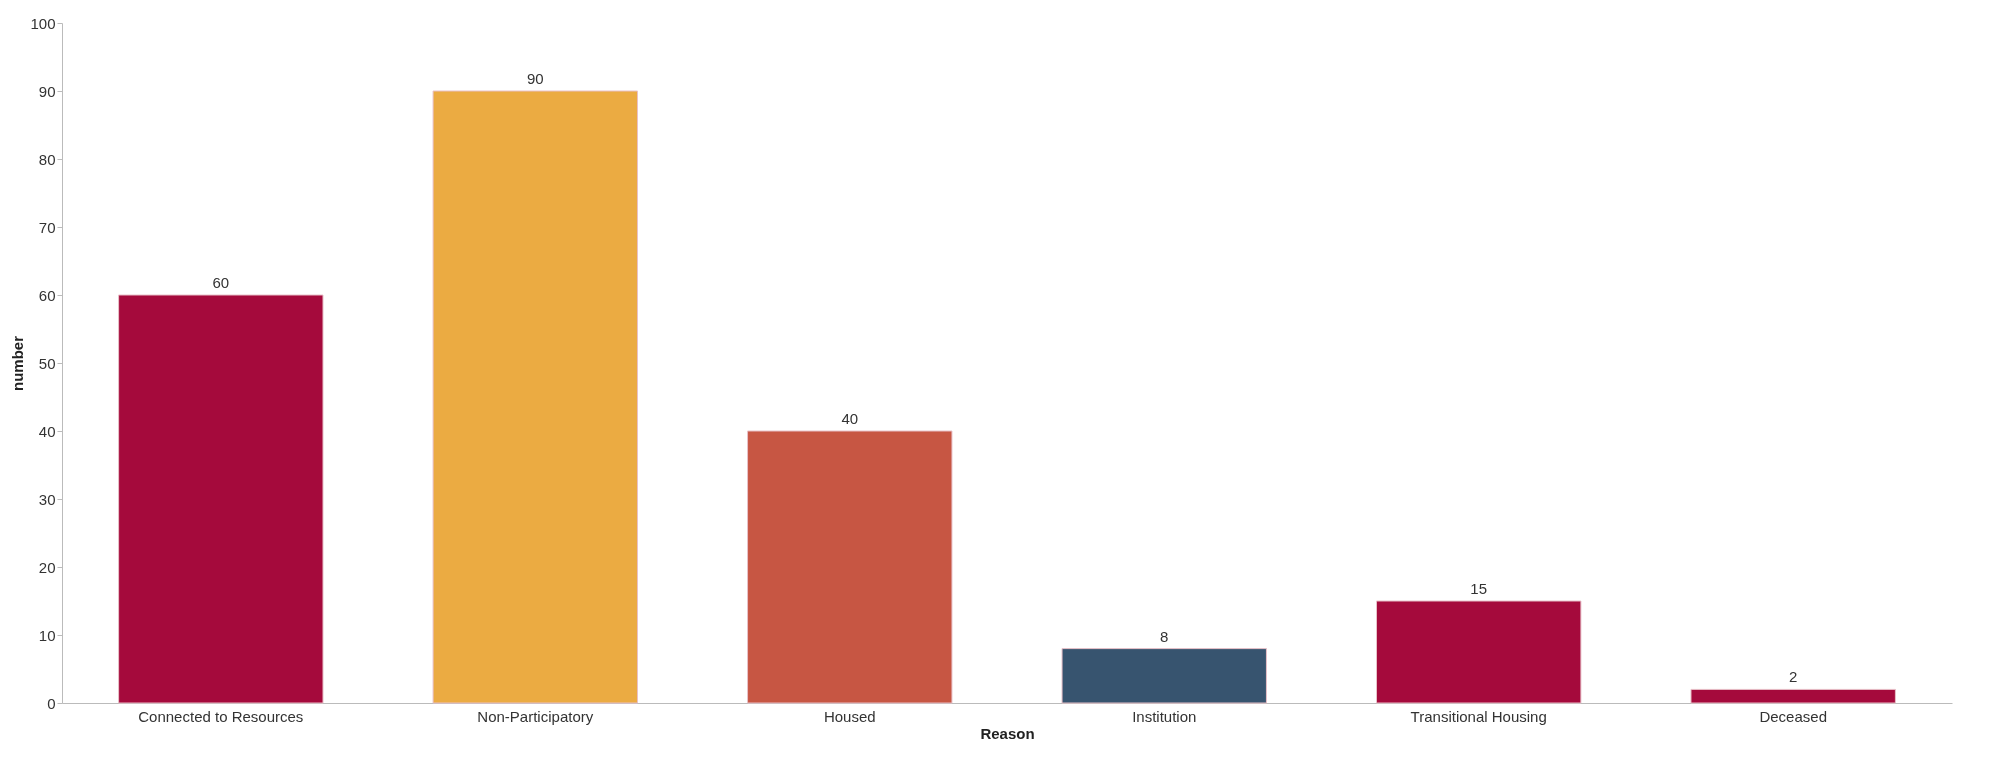 This screenshot has height=775, width=2013. I want to click on y-tick-label: 20, so click(47, 567).